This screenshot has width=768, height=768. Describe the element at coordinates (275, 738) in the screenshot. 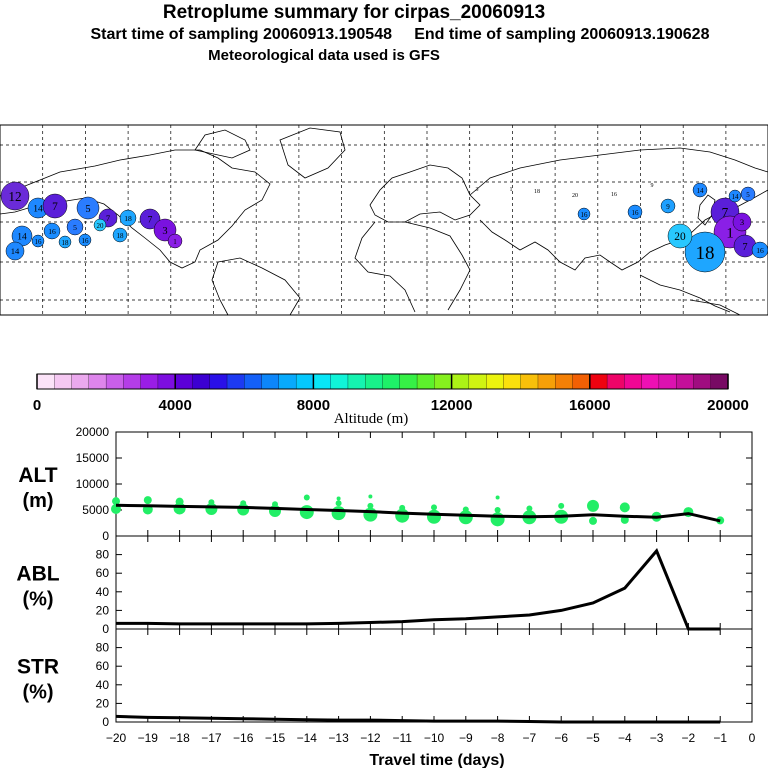

I see `x-tick-label: −15` at that location.